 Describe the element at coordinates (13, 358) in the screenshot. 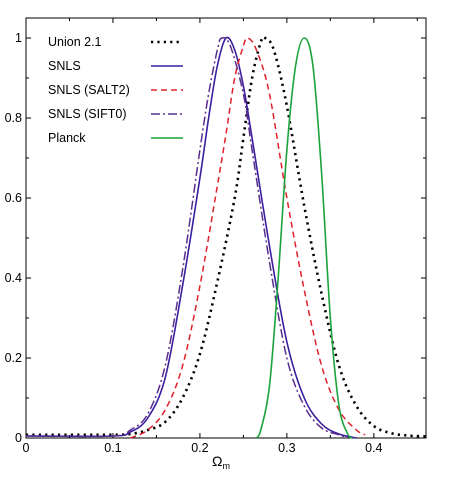

I see `y-tick-label: 0.2` at that location.